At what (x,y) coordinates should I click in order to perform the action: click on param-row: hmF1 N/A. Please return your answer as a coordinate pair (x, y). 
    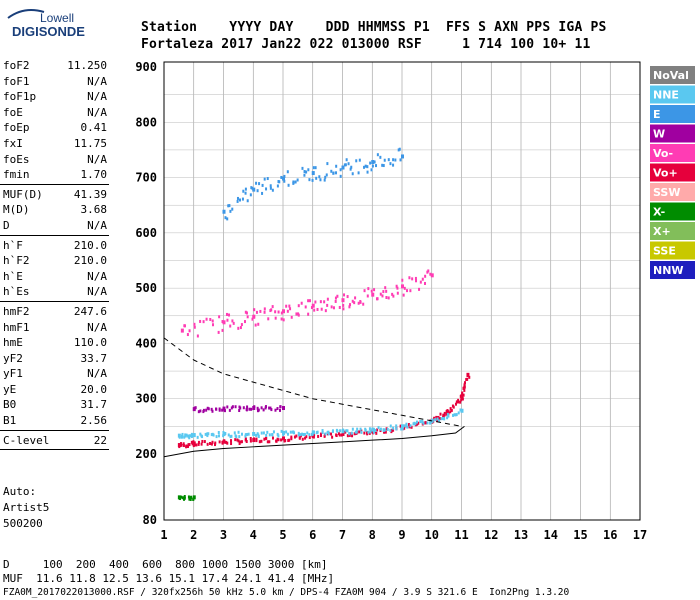
    Looking at the image, I should click on (54, 328).